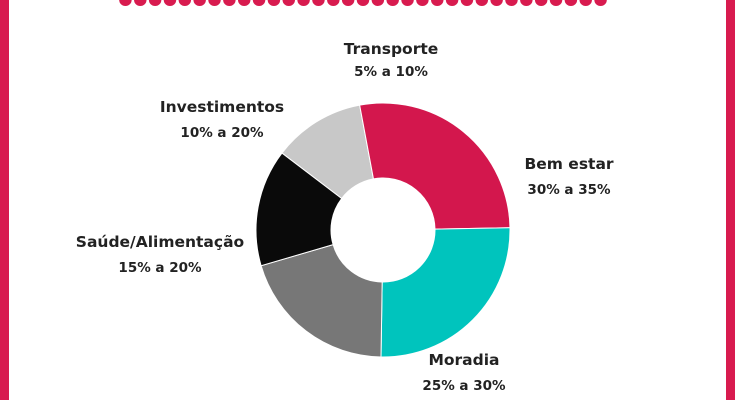 This screenshot has width=735, height=400. Describe the element at coordinates (435, 166) in the screenshot. I see `slice-bem-estar` at that location.